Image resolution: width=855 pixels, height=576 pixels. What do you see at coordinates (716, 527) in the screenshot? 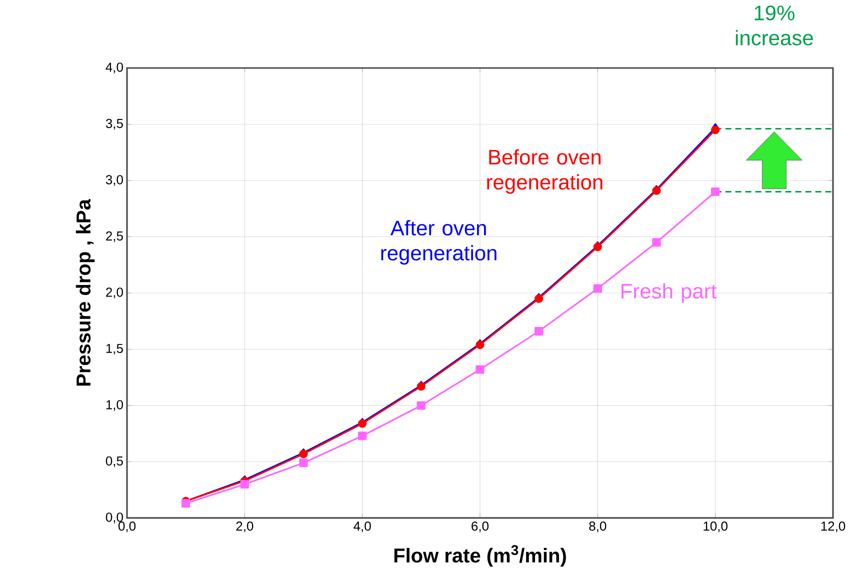
I see `x-tick-label: 10,0` at bounding box center [716, 527].